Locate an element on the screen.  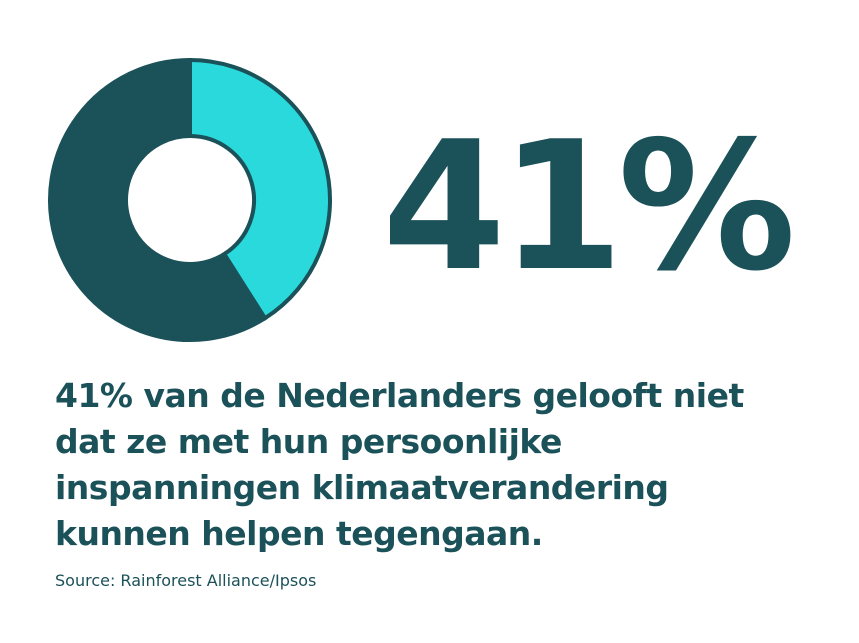
description-line: 41% van de Nederlanders gelooft niet is located at coordinates (399, 395).